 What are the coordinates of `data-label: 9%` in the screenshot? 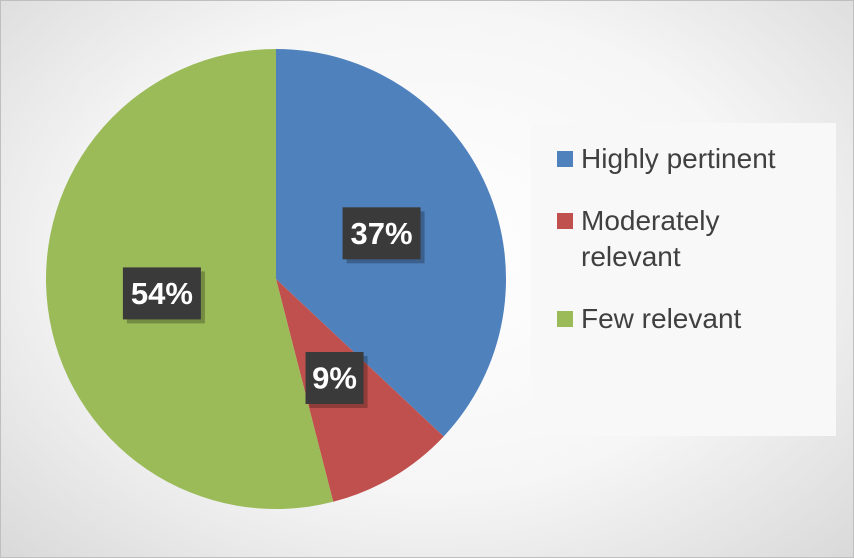 It's located at (334, 377).